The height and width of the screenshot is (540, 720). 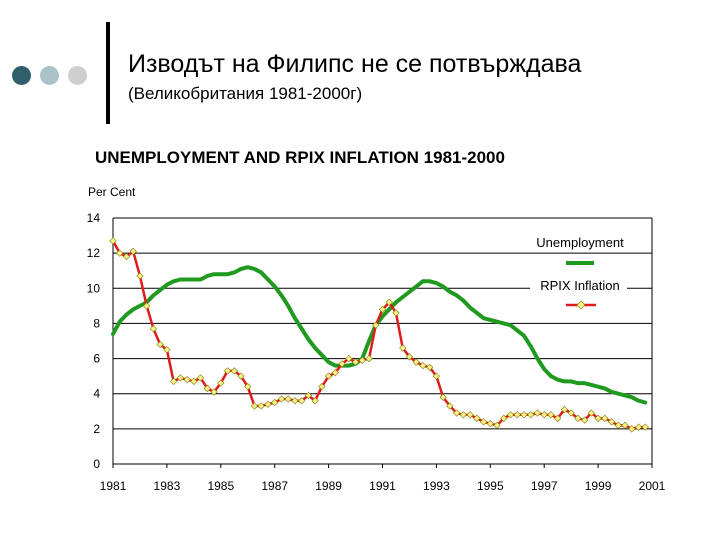 What do you see at coordinates (108, 73) in the screenshot?
I see `title-divider` at bounding box center [108, 73].